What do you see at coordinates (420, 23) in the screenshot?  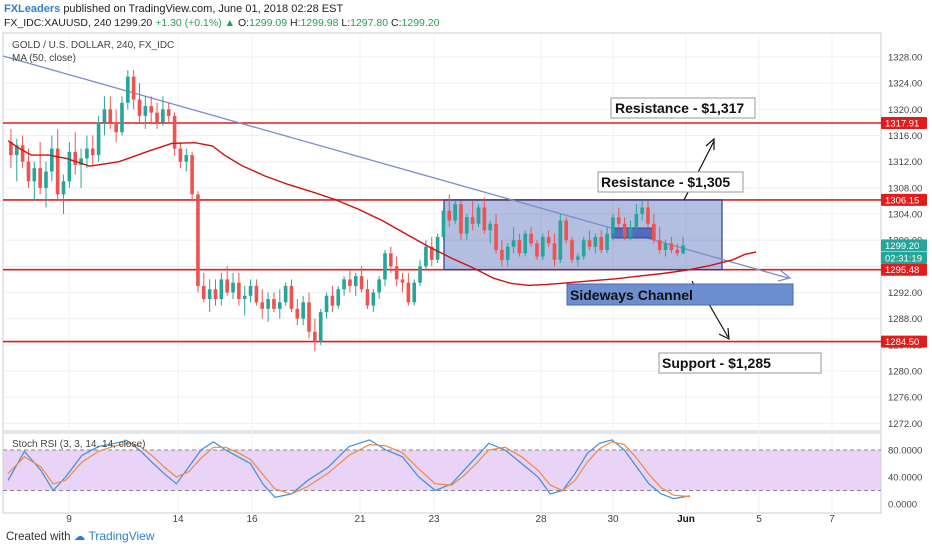 I see `close-value: 1299.20` at bounding box center [420, 23].